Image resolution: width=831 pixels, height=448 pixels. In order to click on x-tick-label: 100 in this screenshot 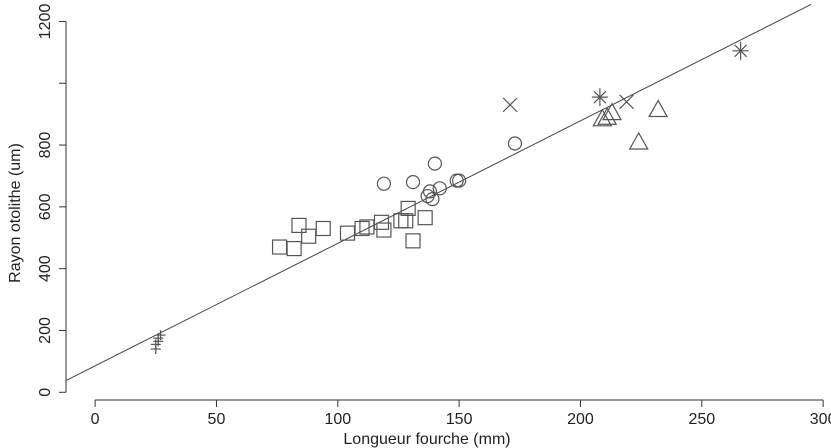, I will do `click(337, 419)`.